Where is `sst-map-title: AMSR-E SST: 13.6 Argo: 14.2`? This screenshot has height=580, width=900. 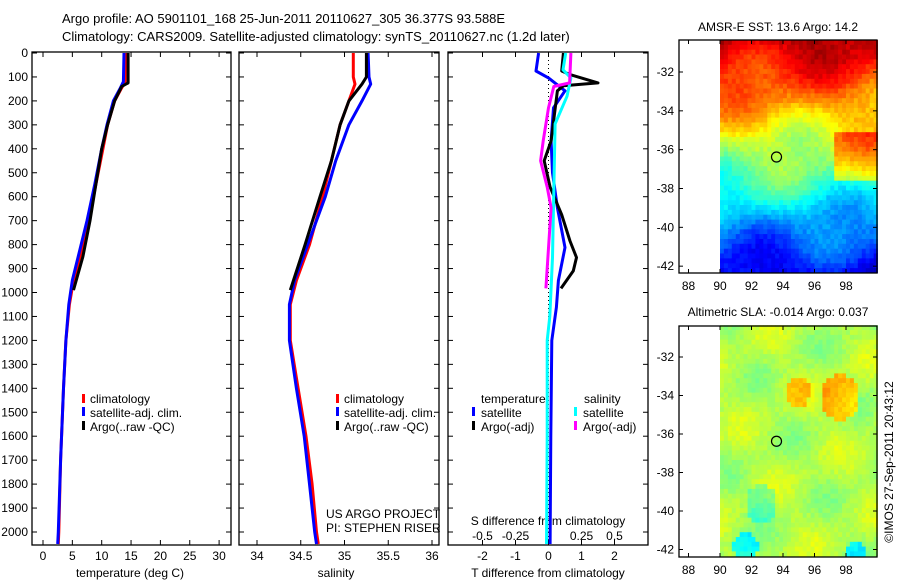
sst-map-title: AMSR-E SST: 13.6 Argo: 14.2 is located at coordinates (778, 27).